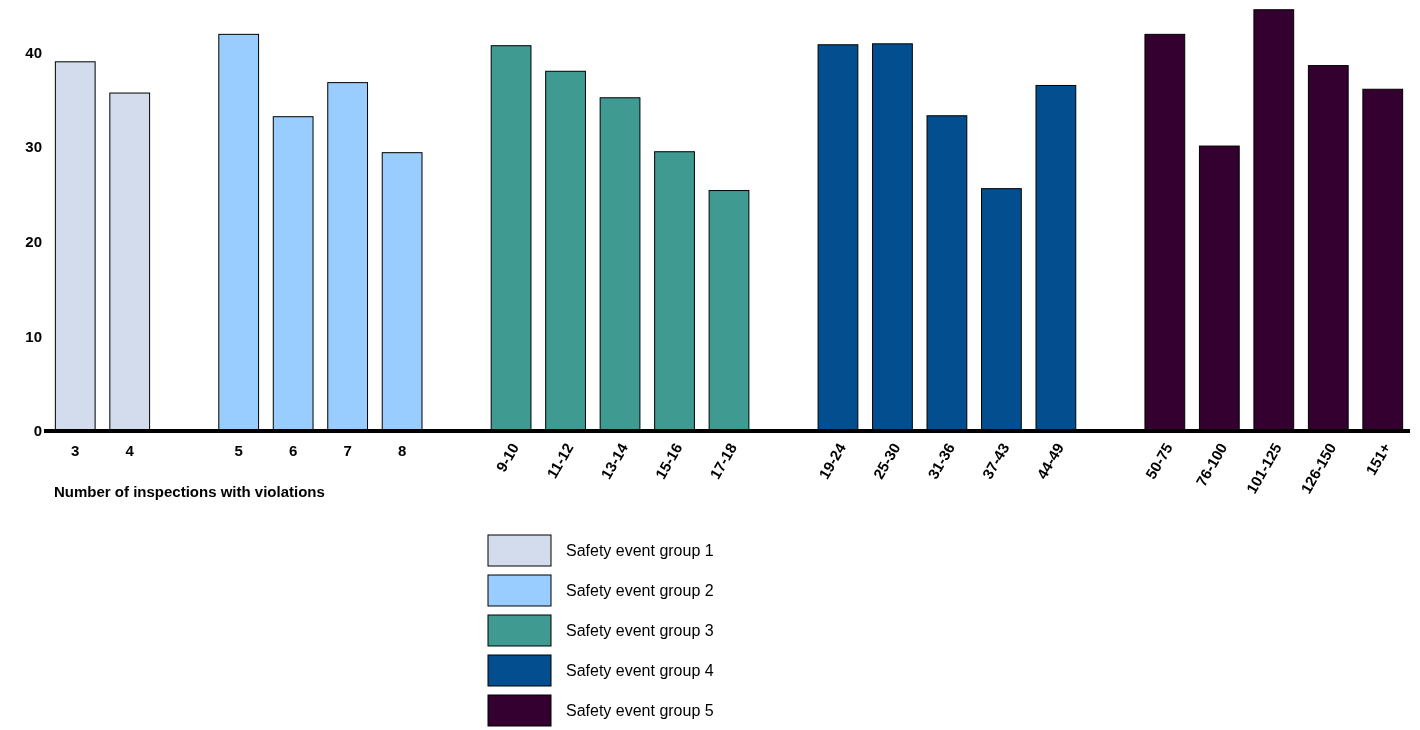 The width and height of the screenshot is (1420, 730). What do you see at coordinates (640, 670) in the screenshot?
I see `legend-label: Safety event group 4` at bounding box center [640, 670].